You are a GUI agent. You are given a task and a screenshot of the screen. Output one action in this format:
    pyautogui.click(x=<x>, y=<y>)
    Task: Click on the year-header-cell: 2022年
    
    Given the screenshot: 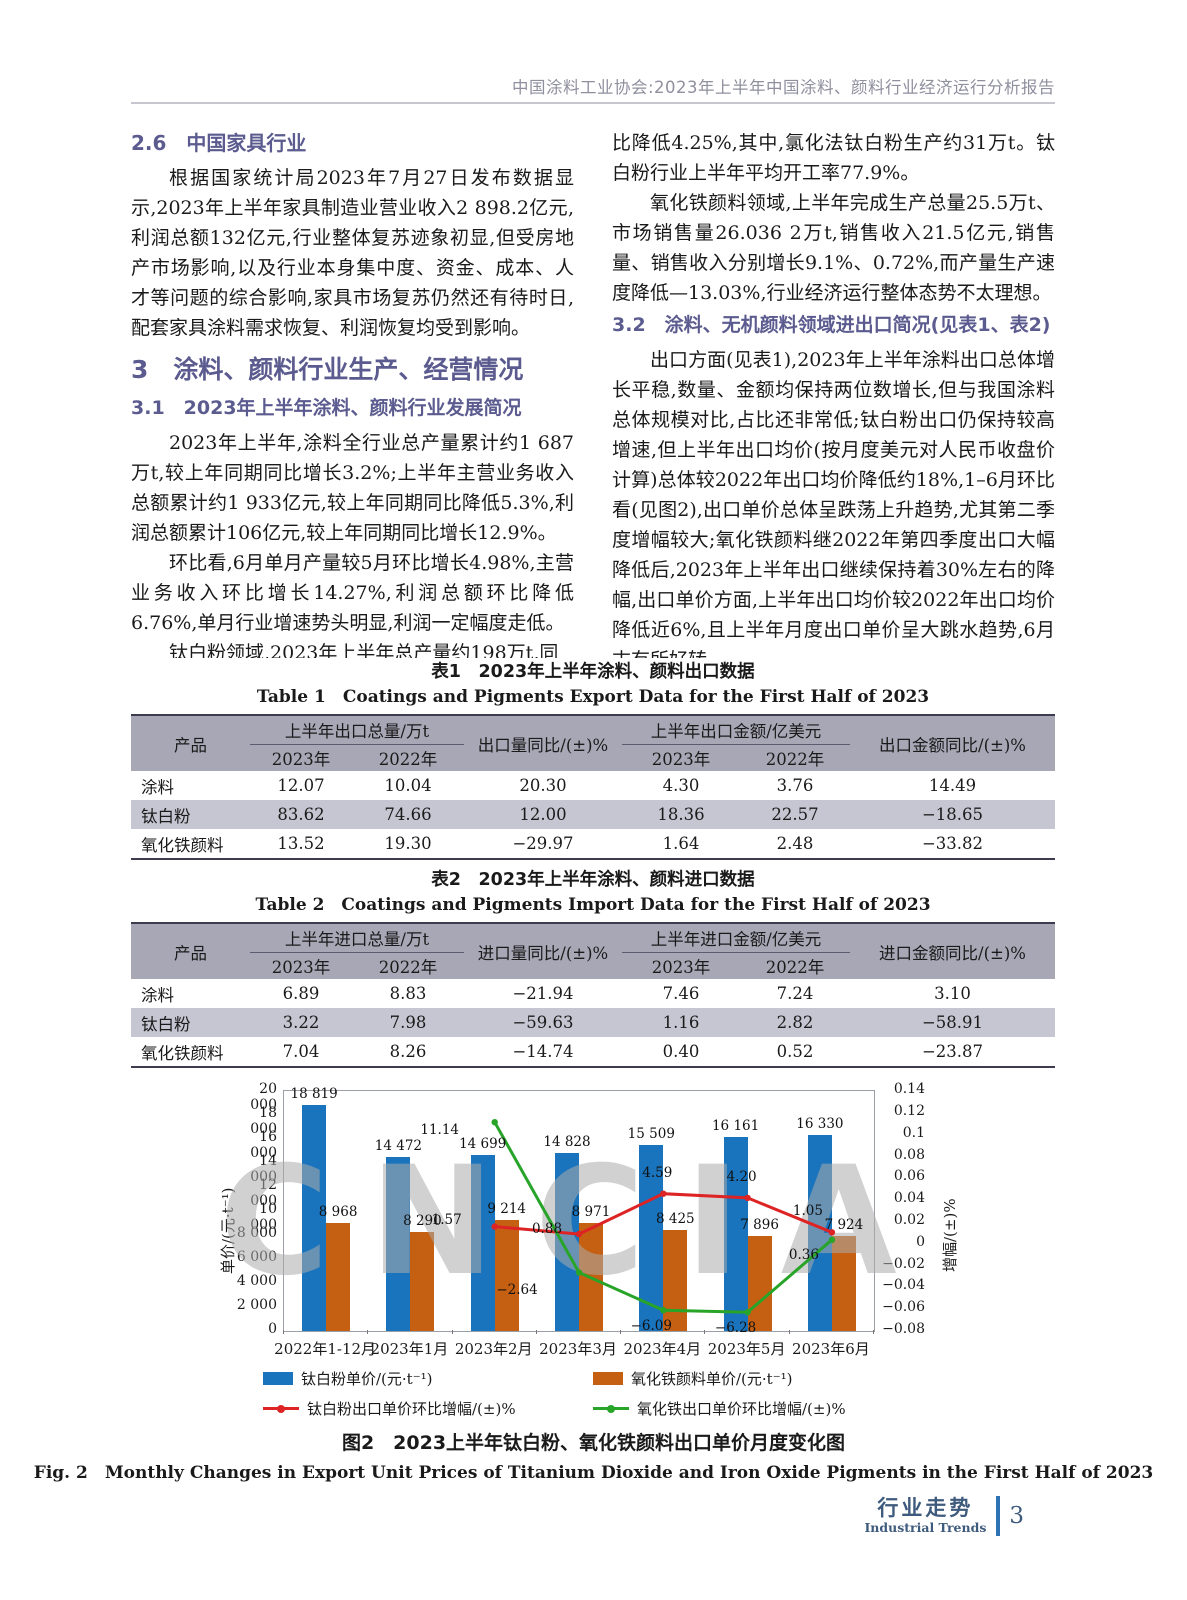 What is the action you would take?
    pyautogui.click(x=408, y=967)
    